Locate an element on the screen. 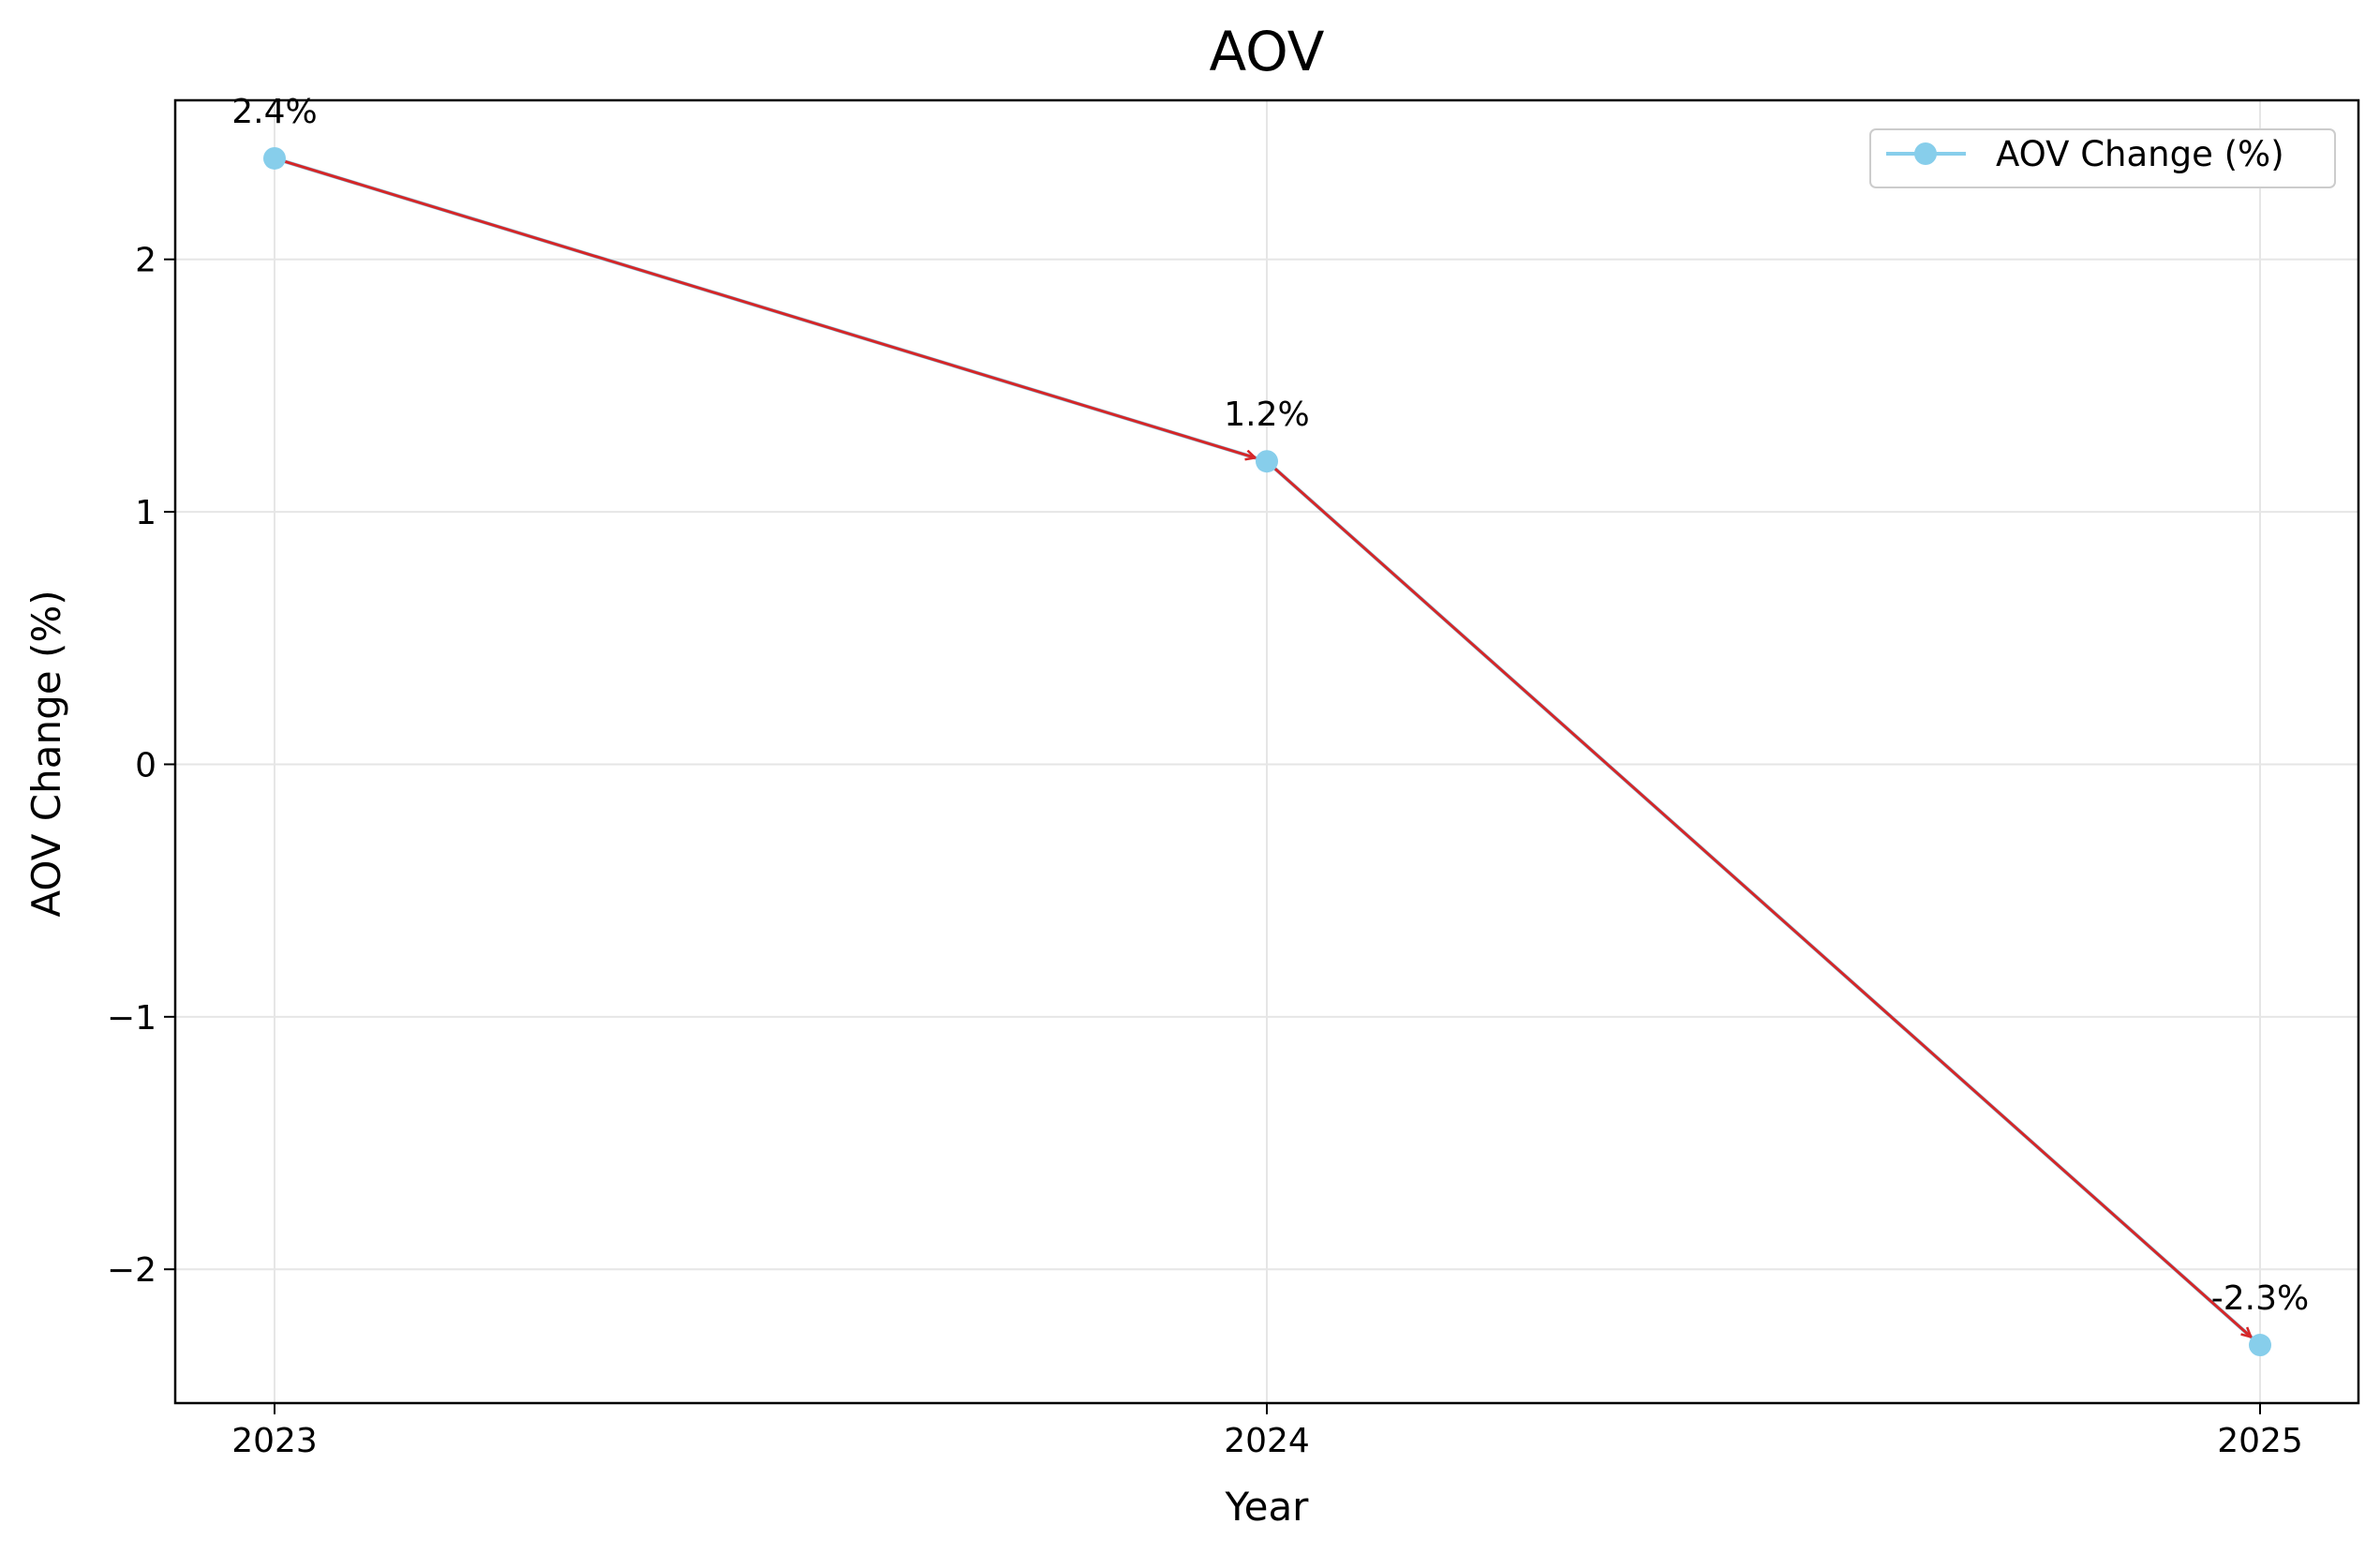 This screenshot has width=2380, height=1554. chart-title: AOV is located at coordinates (1267, 51).